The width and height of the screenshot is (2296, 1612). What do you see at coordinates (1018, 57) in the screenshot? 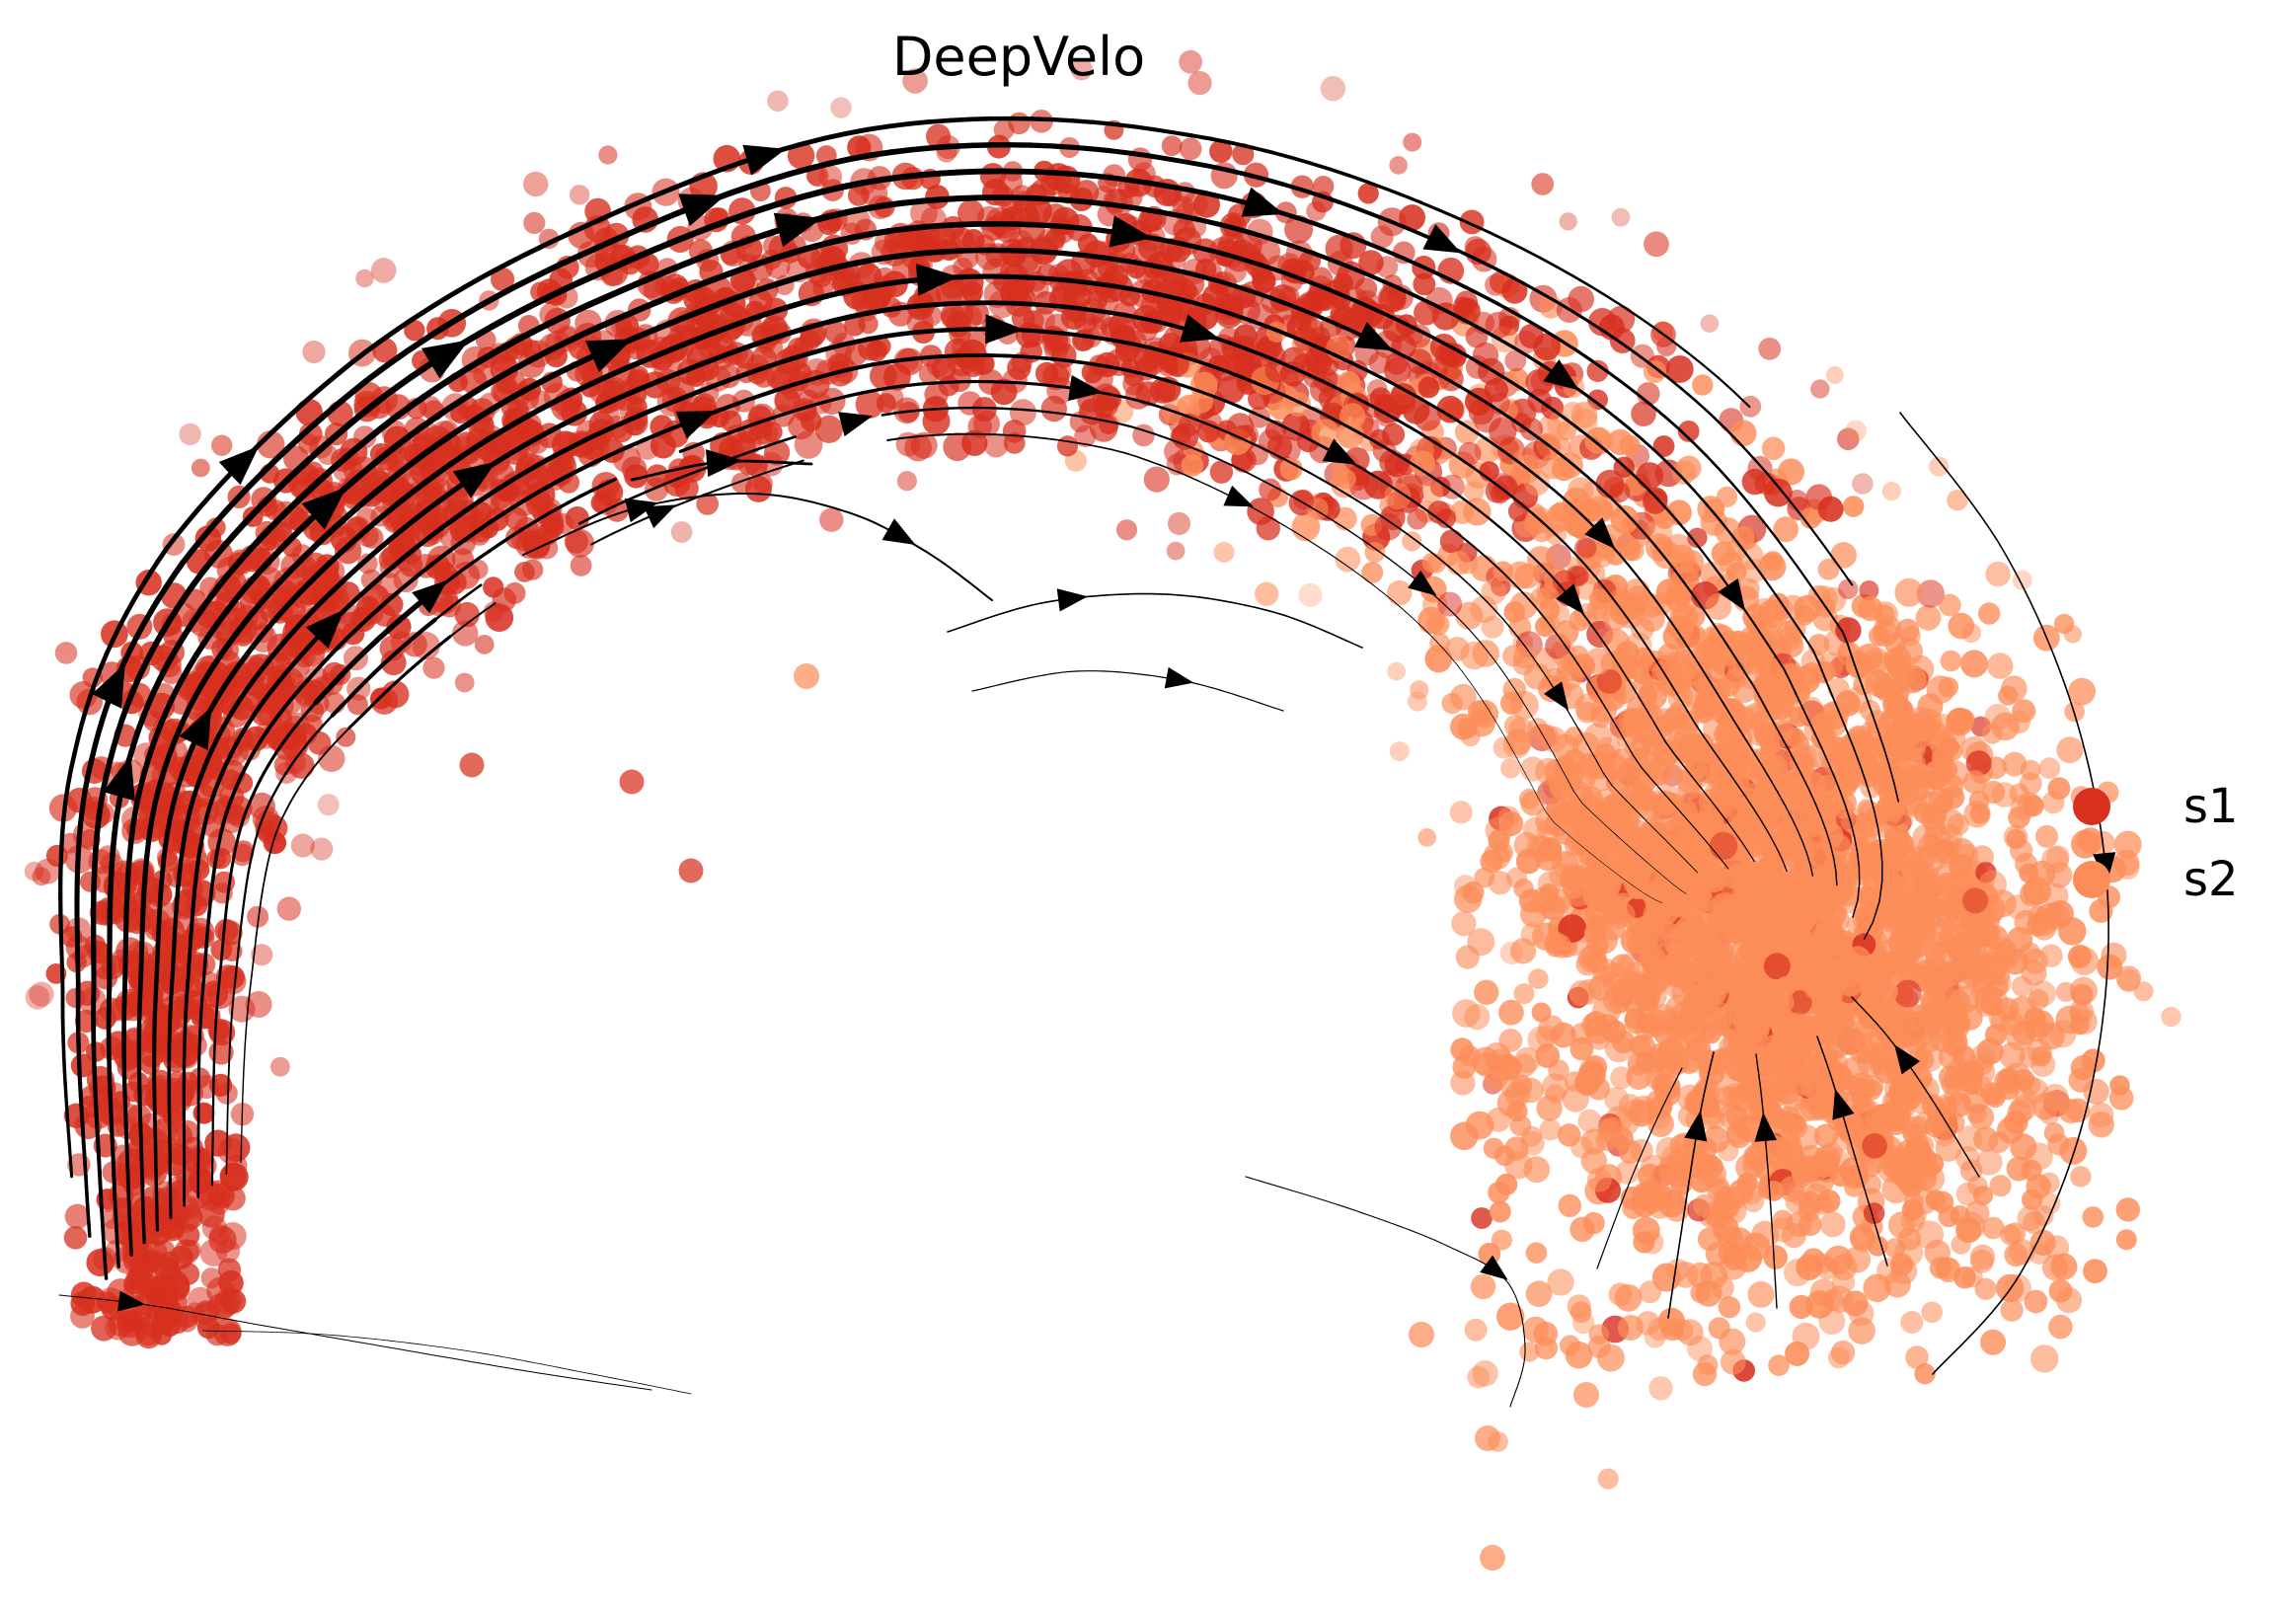
I see `chart-title: DeepVelo` at bounding box center [1018, 57].